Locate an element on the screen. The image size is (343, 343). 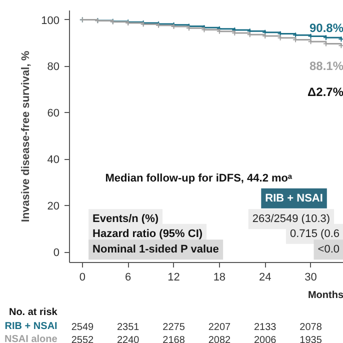
text: 2240 is located at coordinates (128, 339).